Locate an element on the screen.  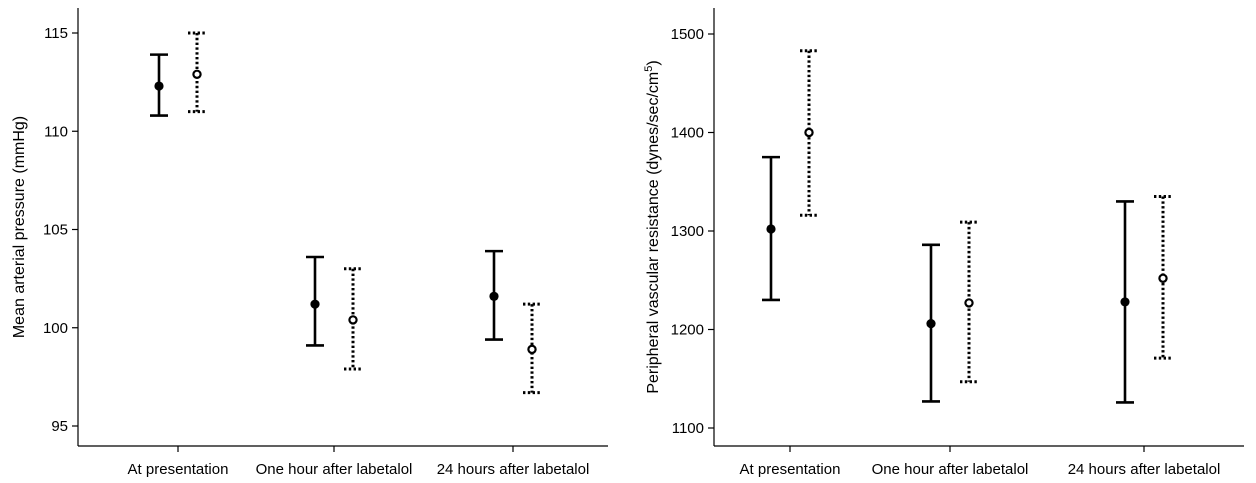
y-tick-label: 1200 is located at coordinates (687, 330).